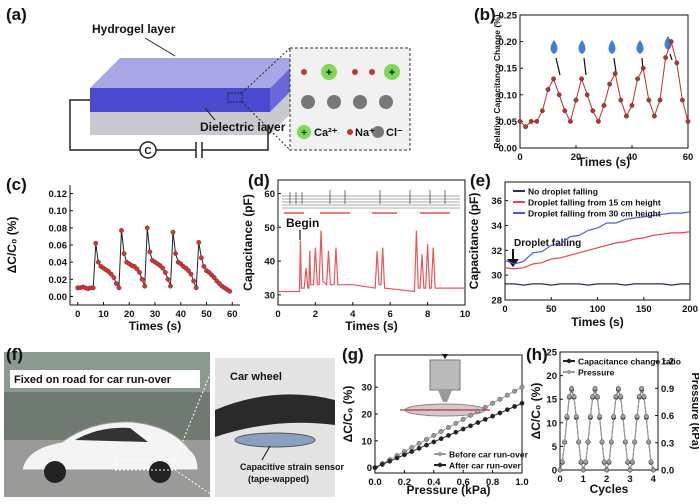 This screenshot has height=504, width=699. Describe the element at coordinates (353, 354) in the screenshot. I see `panel-label: (g)` at that location.